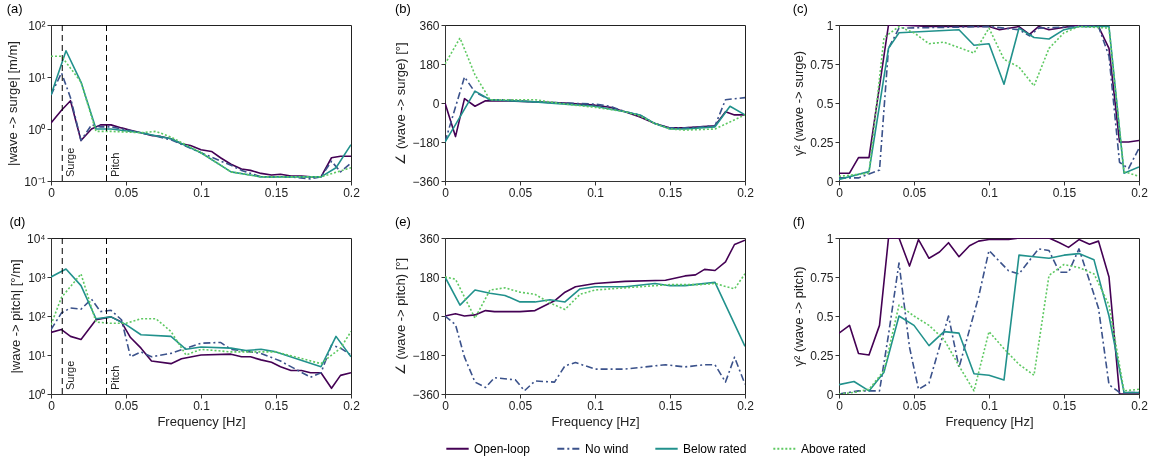 This screenshot has width=1169, height=458. I want to click on legend-label: Open-loop, so click(502, 448).